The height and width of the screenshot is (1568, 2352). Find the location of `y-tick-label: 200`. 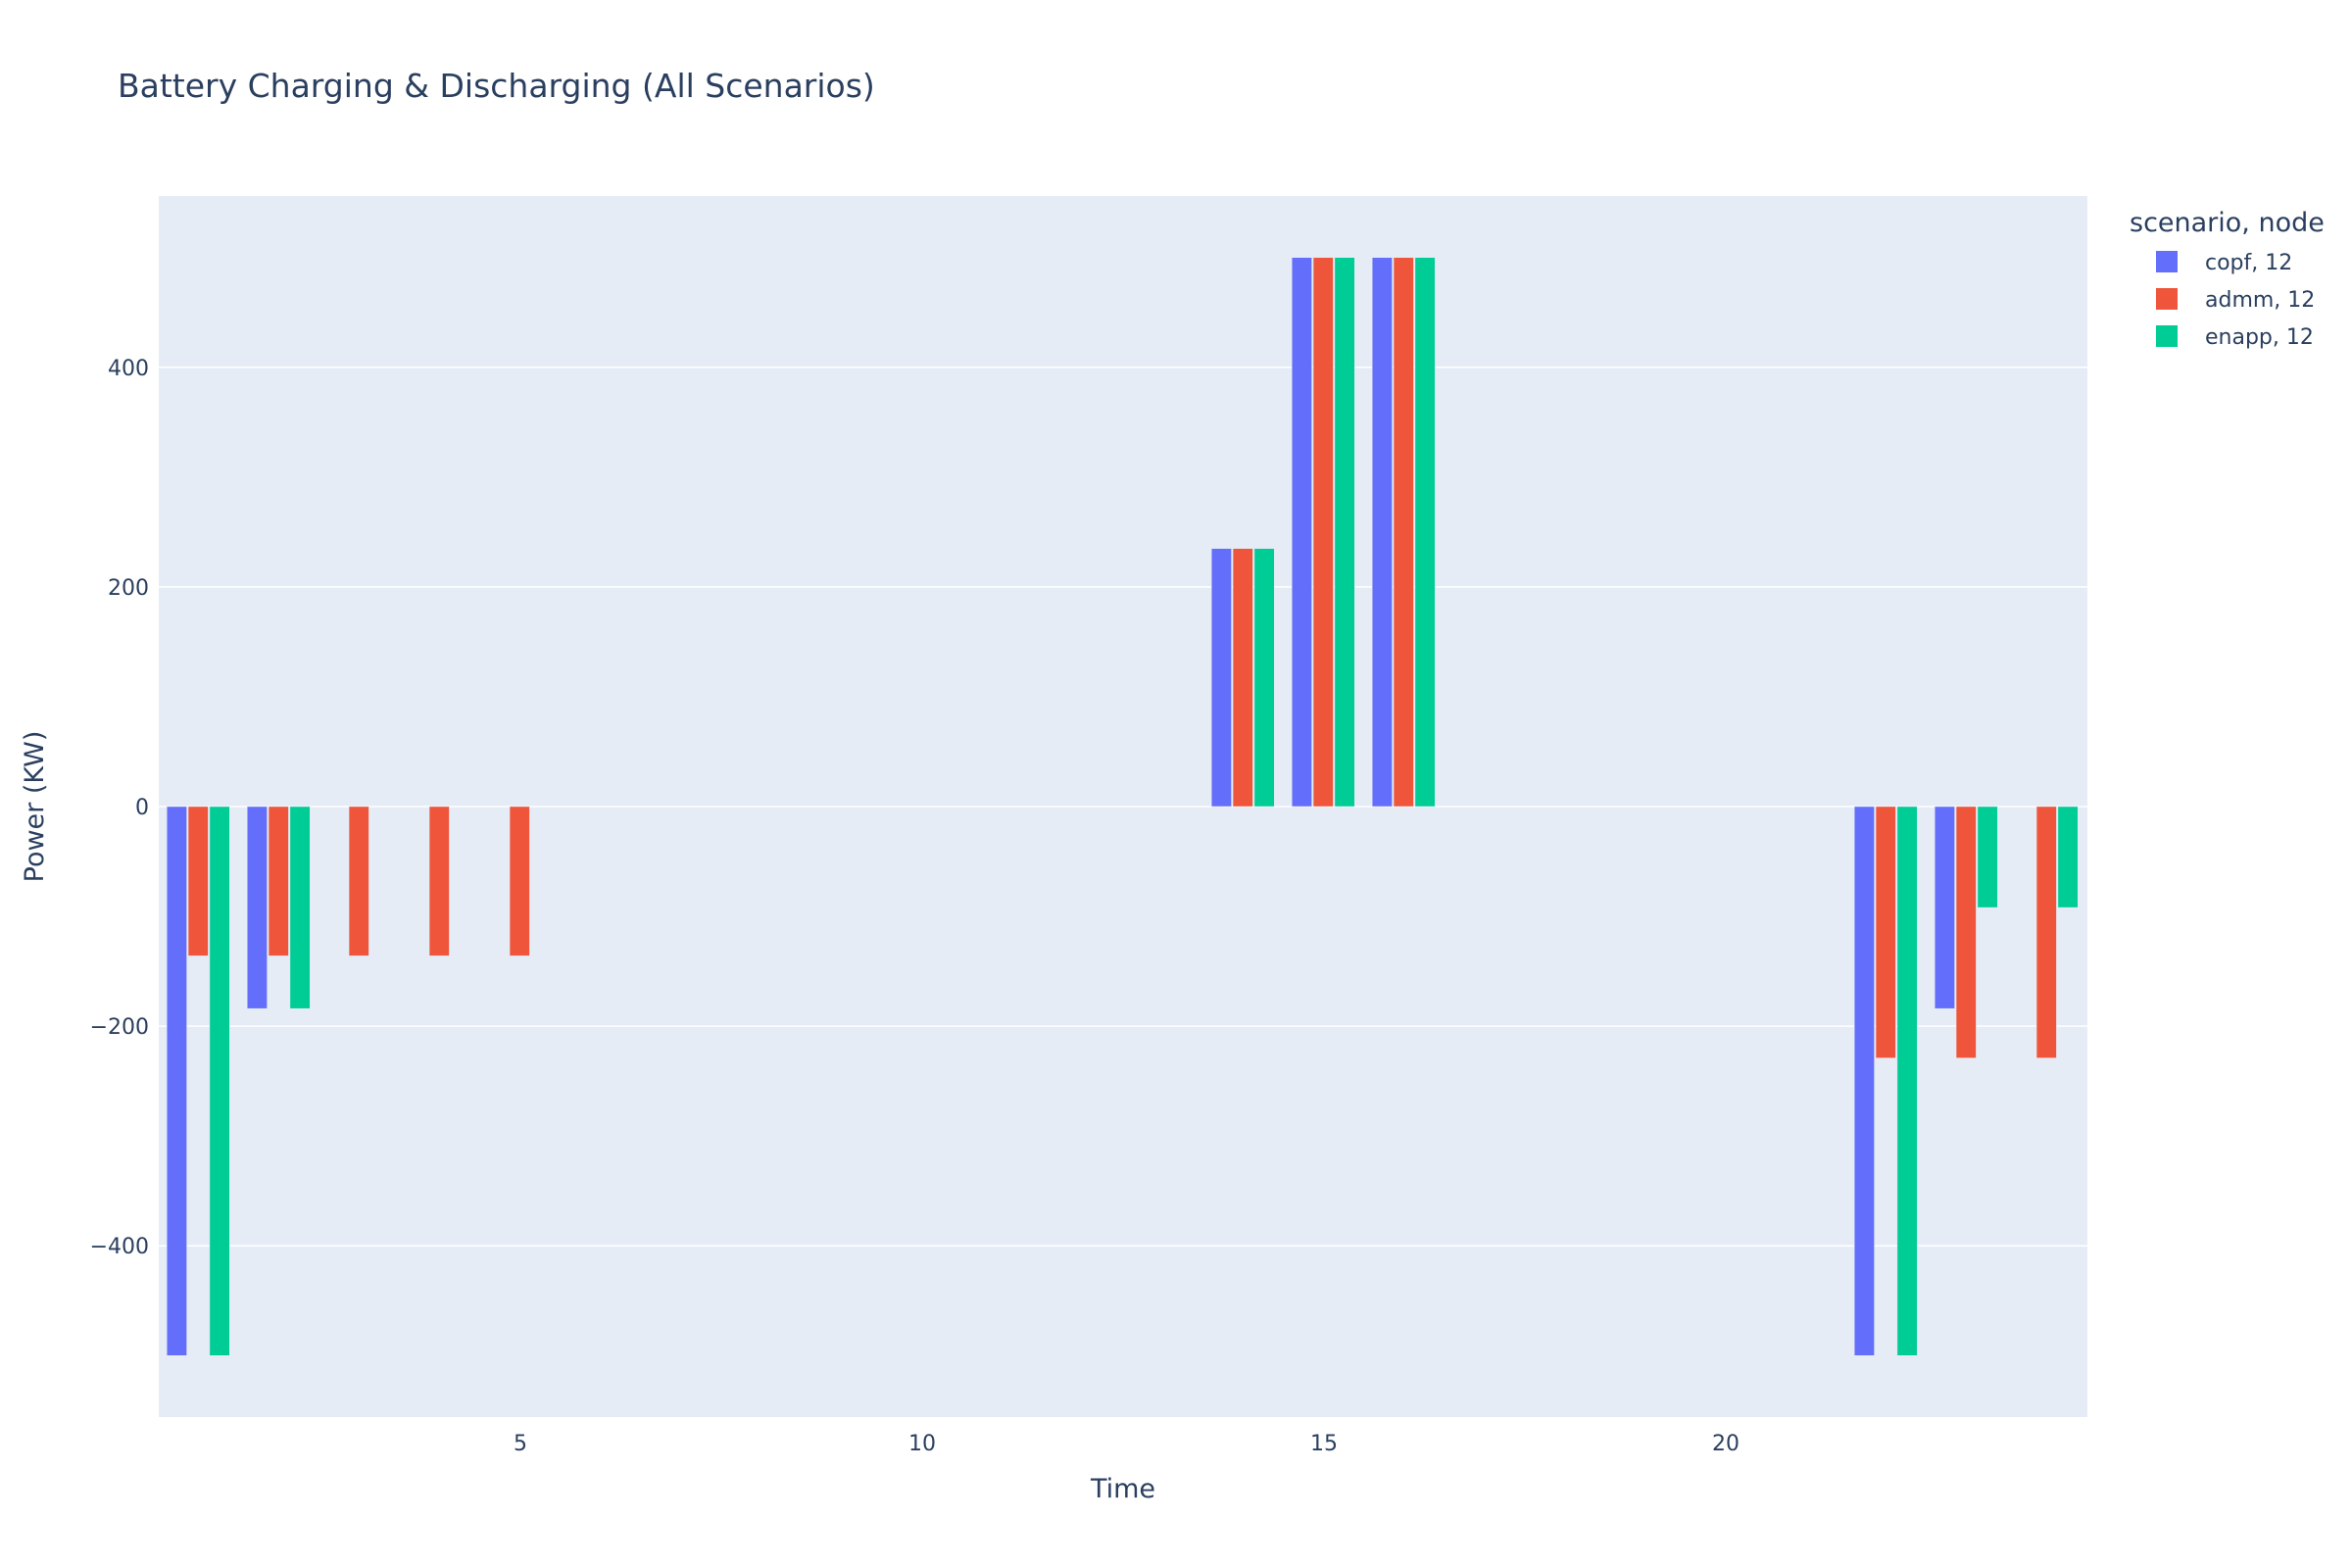

y-tick-label: 200 is located at coordinates (128, 588).